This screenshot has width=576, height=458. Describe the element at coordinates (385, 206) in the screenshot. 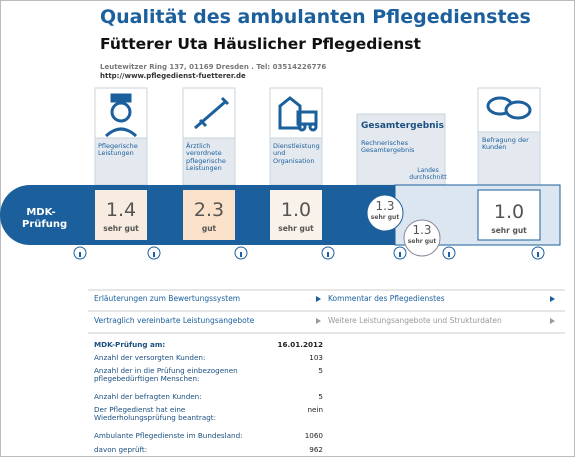

I see `score-value: 1.3` at that location.